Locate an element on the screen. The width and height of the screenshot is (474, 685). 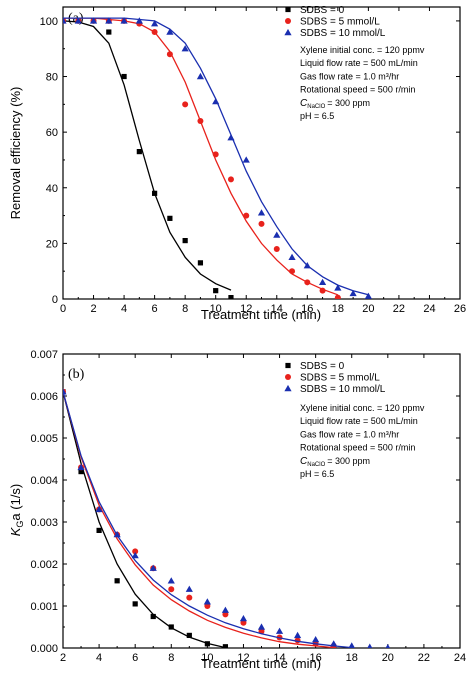
condition-line: Xylene initial conc. = 120 ppmv is located at coordinates (362, 408).